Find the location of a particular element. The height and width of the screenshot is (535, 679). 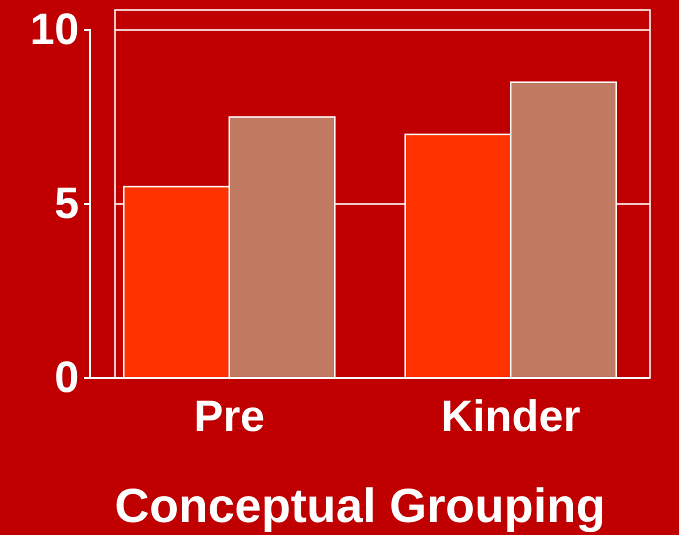

y-tick-label: 10 is located at coordinates (54, 29).